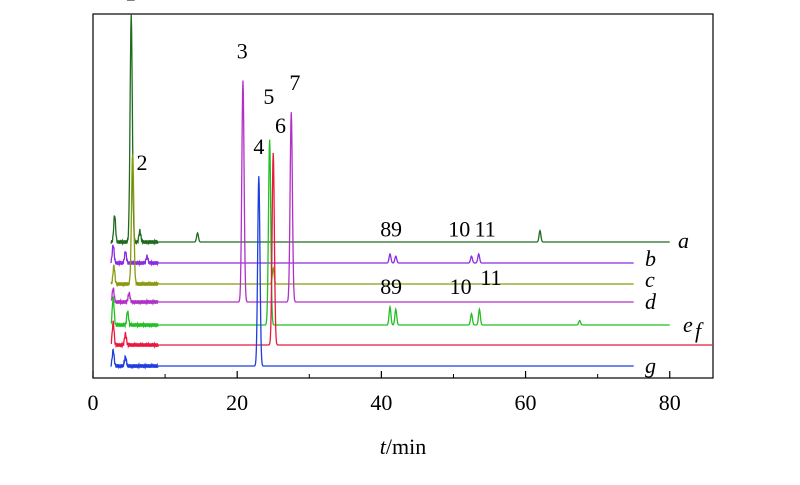  What do you see at coordinates (650, 279) in the screenshot?
I see `series-label-c: c` at bounding box center [650, 279].